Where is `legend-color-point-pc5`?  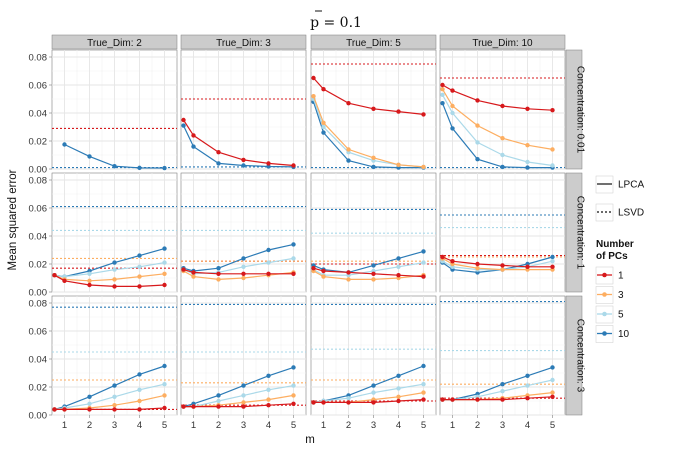 legend-color-point-pc5 is located at coordinates (604, 314).